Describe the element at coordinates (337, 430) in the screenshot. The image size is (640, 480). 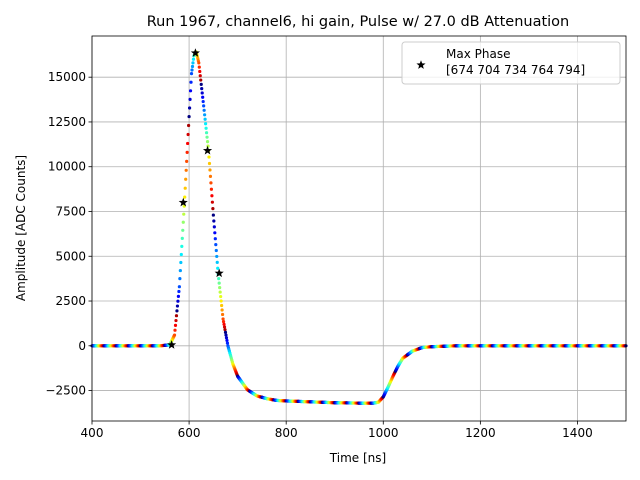
I see `x-axis-ticks: 400 600 800 1000 1200 1400` at that location.